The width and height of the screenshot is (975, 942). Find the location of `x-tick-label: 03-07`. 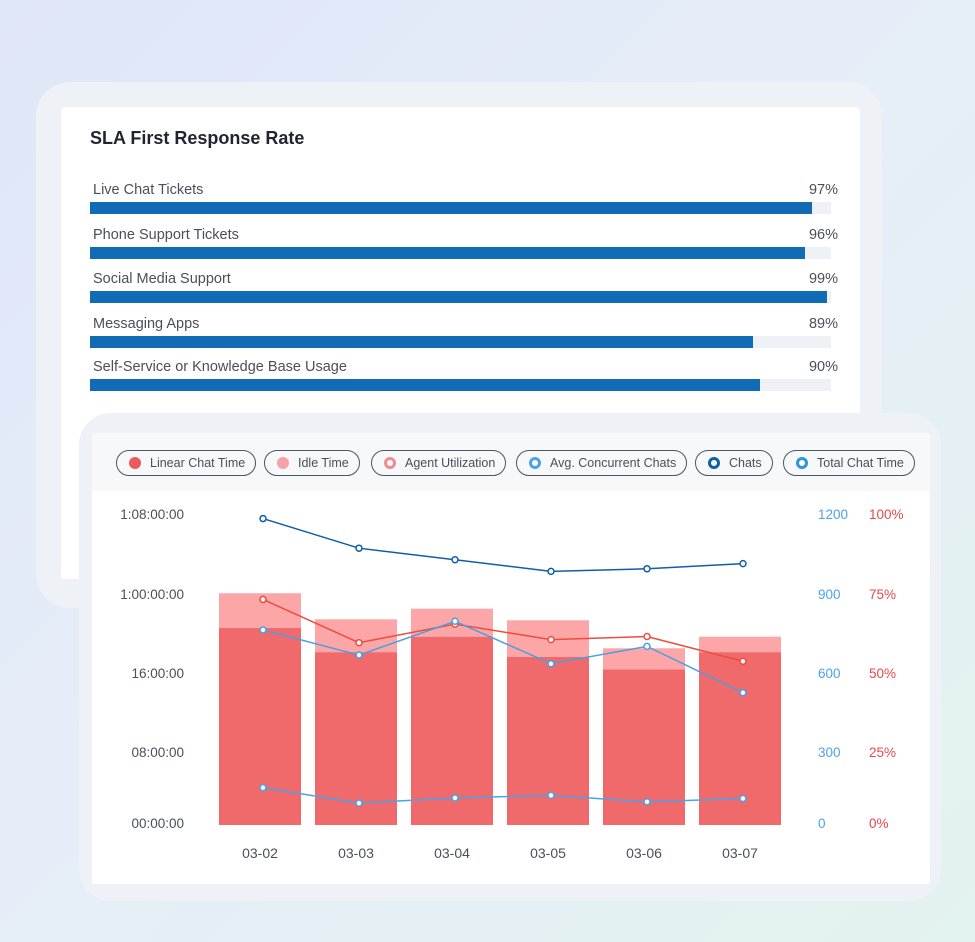

x-tick-label: 03-07 is located at coordinates (740, 853).